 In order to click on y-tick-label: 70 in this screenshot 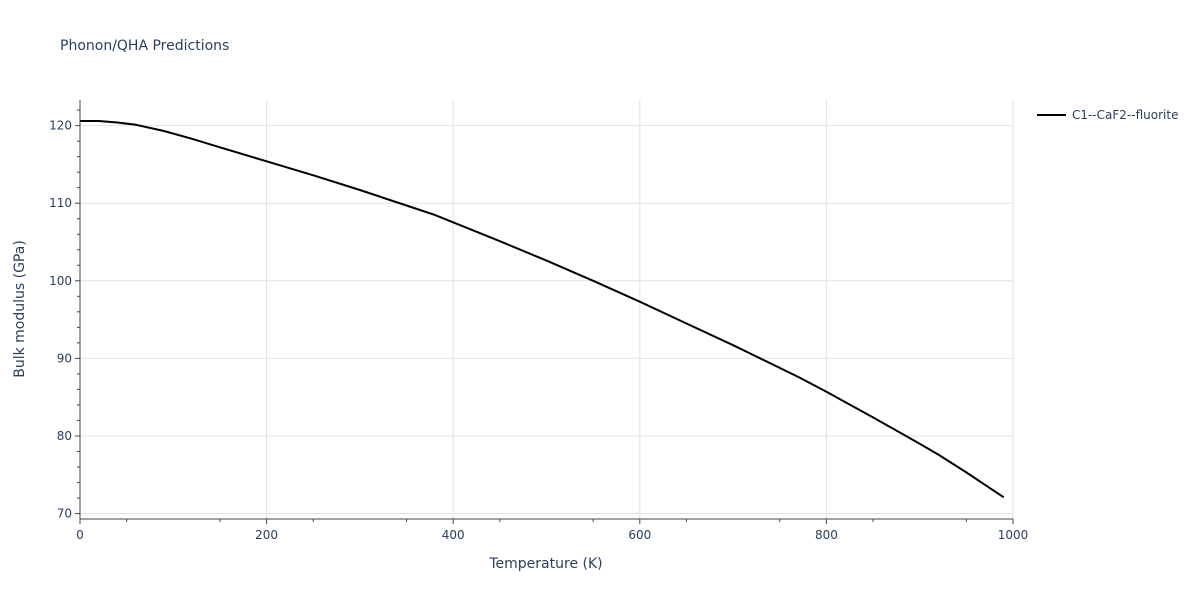, I will do `click(64, 514)`.